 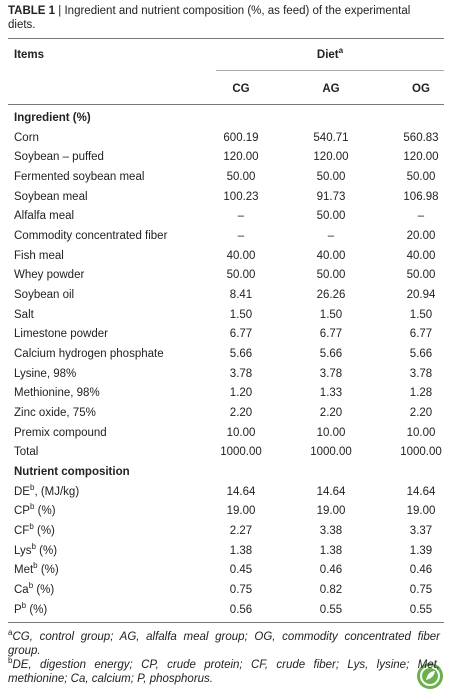 I want to click on cell: 1.20, so click(x=241, y=393).